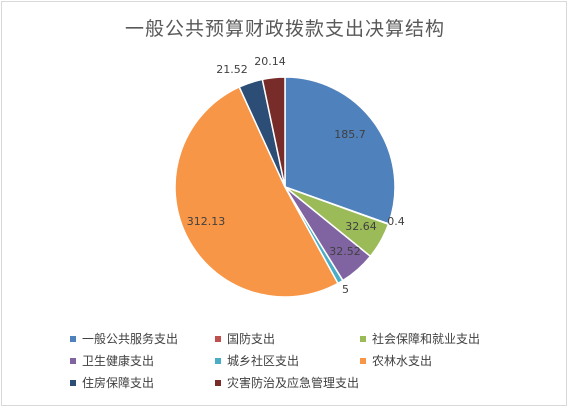 The image size is (570, 409). What do you see at coordinates (118, 383) in the screenshot?
I see `legend-label: 住房保障支出` at bounding box center [118, 383].